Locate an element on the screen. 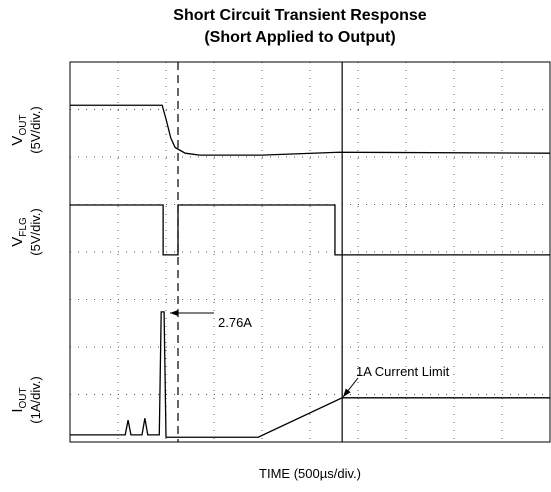  y-axis-label: IOUT (1A/div.) is located at coordinates (26, 399).